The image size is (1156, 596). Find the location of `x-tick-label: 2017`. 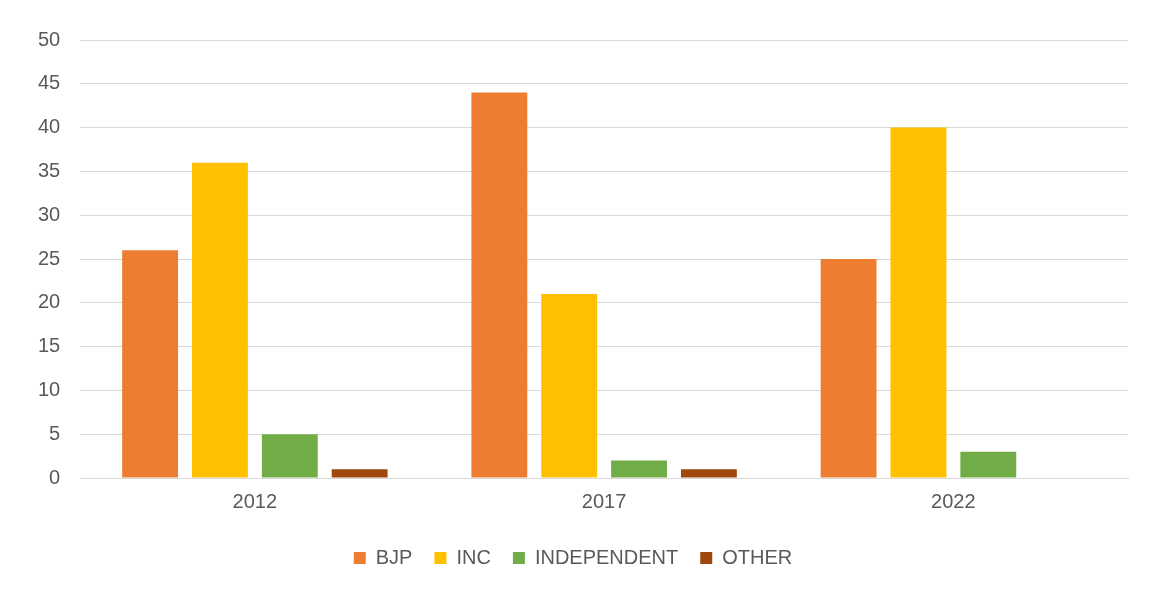

x-tick-label: 2017 is located at coordinates (604, 500).